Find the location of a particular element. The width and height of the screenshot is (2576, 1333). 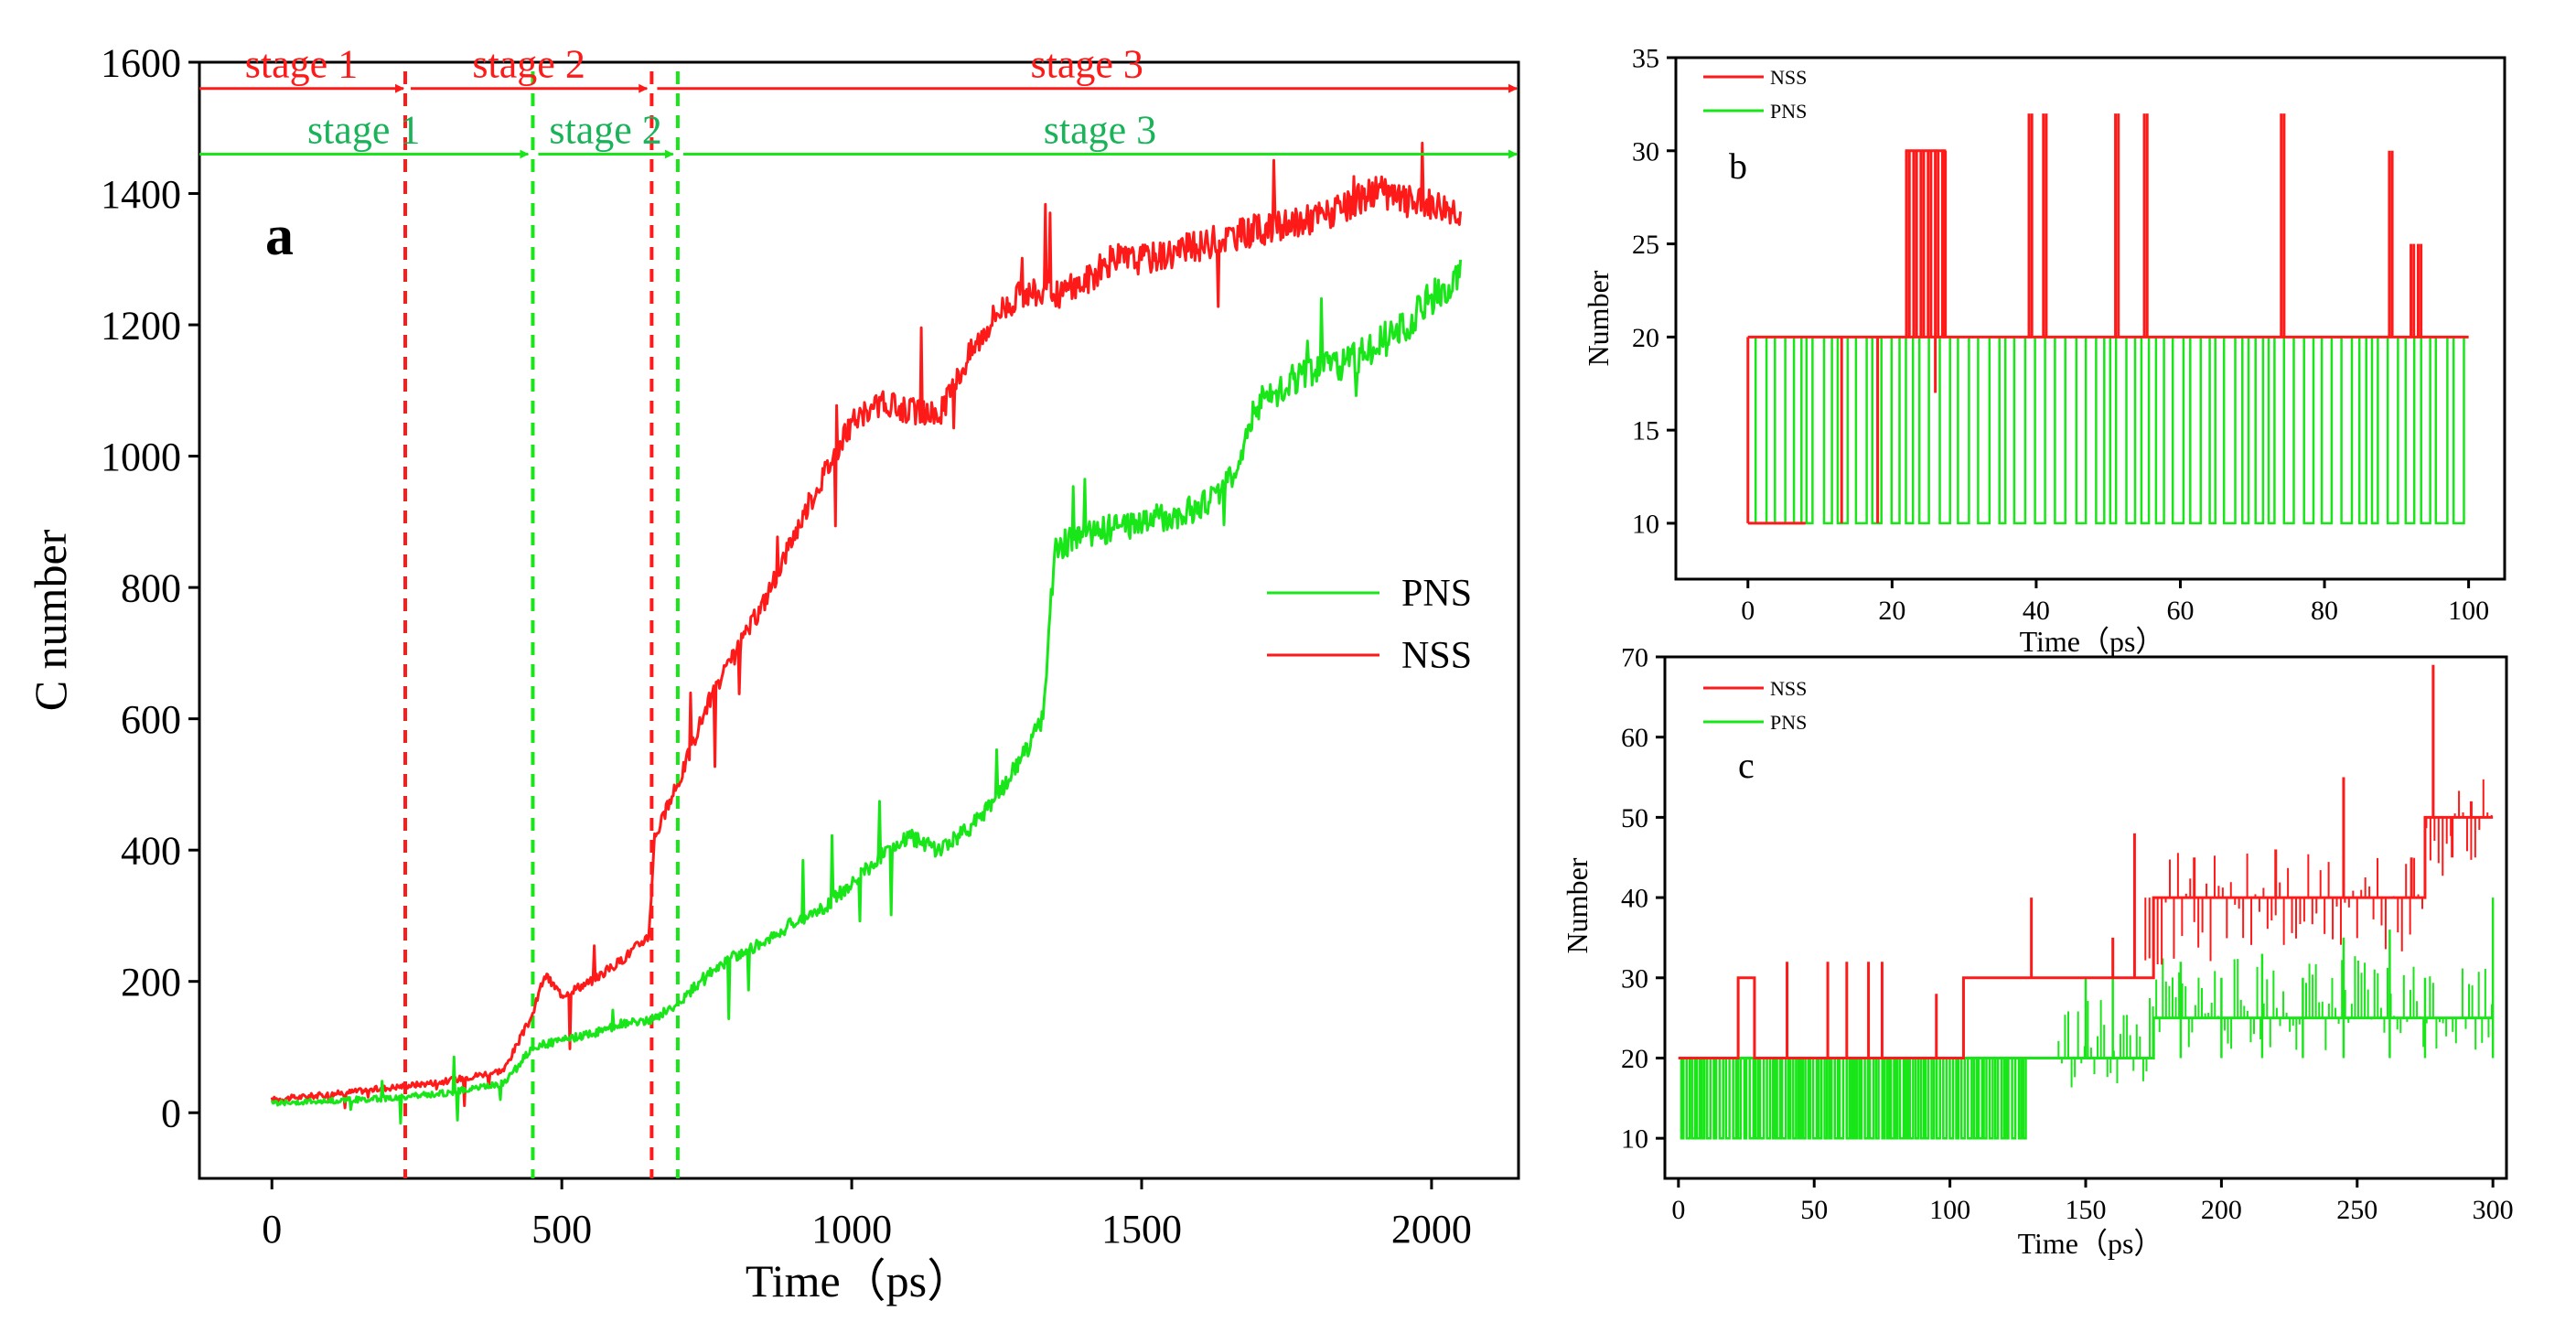

legend-label-pns-c: PNS is located at coordinates (1788, 722).